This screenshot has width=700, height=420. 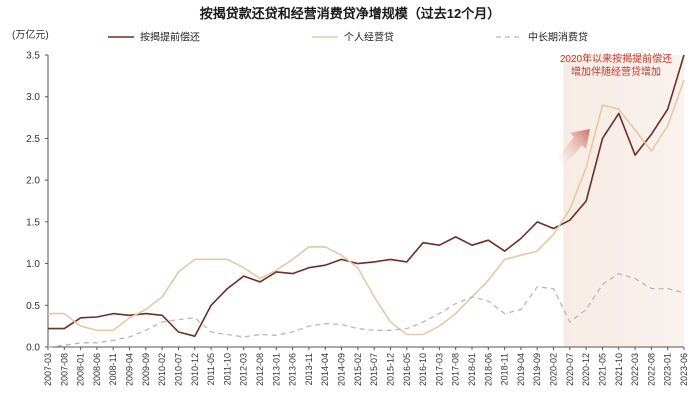 What do you see at coordinates (423, 369) in the screenshot?
I see `x-tick-label: 2016-10` at bounding box center [423, 369].